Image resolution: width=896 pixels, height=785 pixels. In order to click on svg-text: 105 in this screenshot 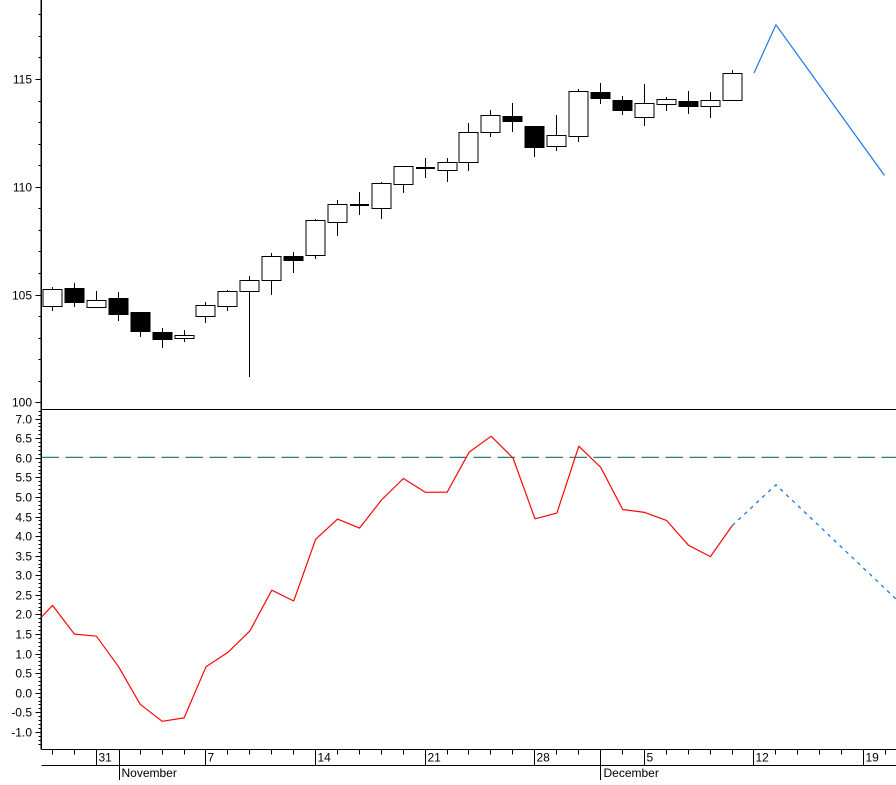, I will do `click(22, 295)`.